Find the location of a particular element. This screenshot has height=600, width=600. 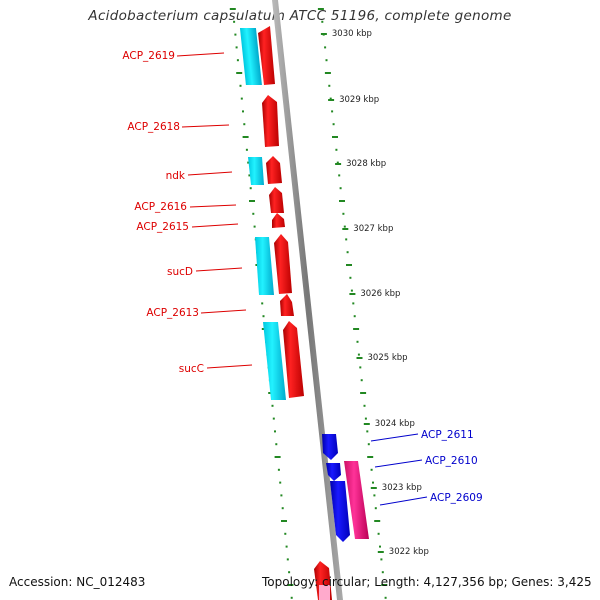

scale-label: 3024 kbp is located at coordinates (395, 424).